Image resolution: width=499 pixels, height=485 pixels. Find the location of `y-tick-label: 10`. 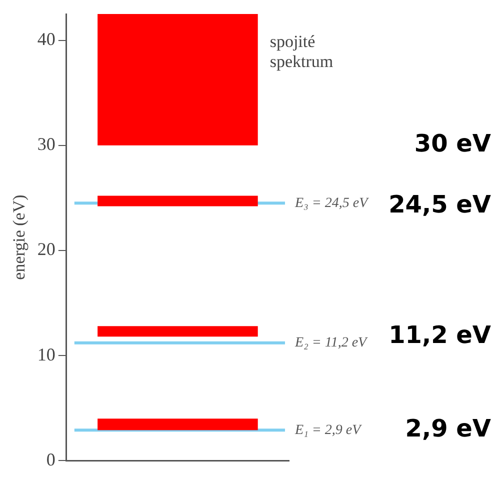

y-tick-label: 10 is located at coordinates (46, 354).